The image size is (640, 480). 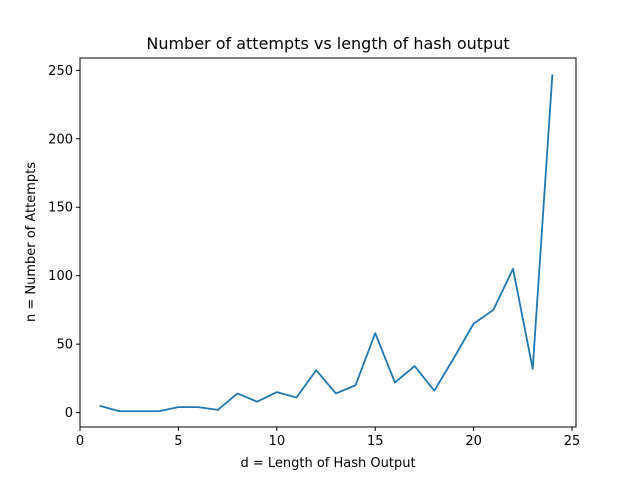 I want to click on x-tick-label: 5, so click(x=178, y=441).